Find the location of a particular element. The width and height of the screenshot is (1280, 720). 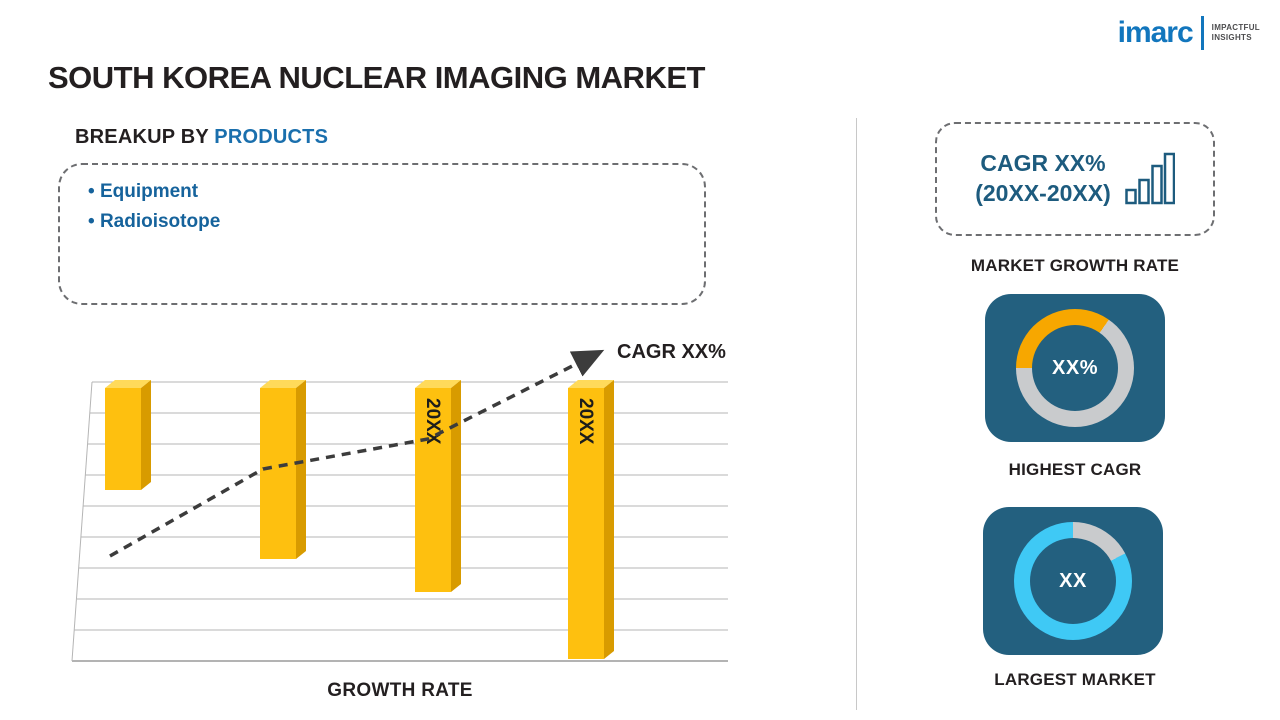

breakup-heading-prefix: BREAKUP BY is located at coordinates (145, 137).